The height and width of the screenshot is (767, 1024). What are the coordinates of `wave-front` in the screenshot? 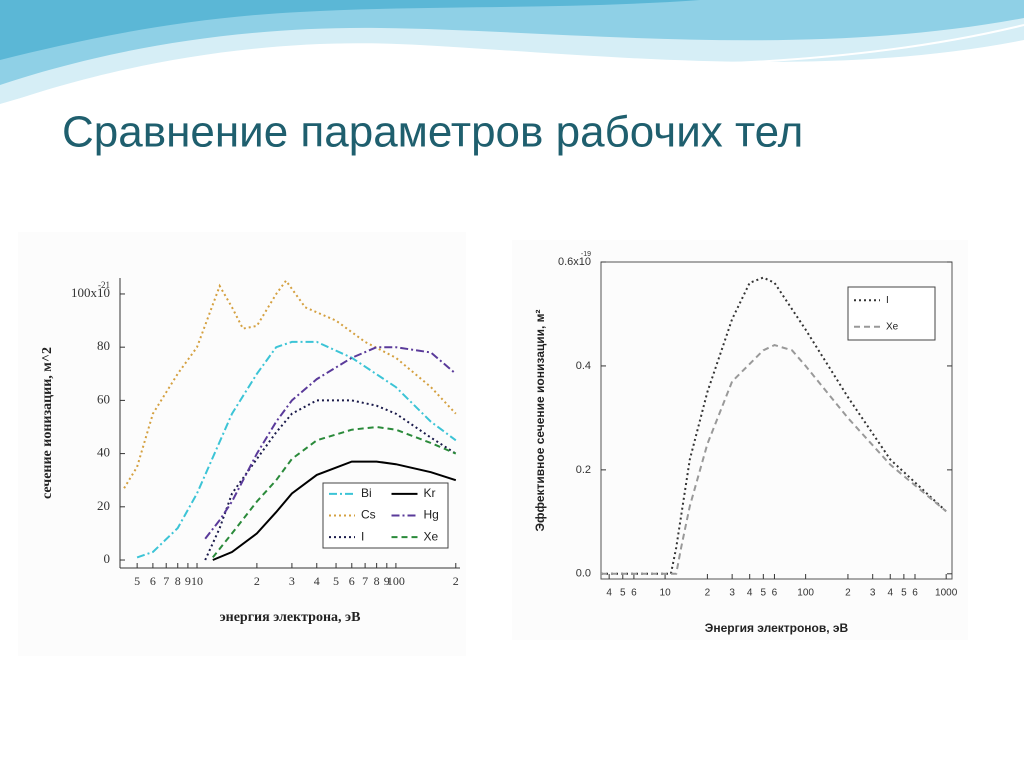 It's located at (350, 30).